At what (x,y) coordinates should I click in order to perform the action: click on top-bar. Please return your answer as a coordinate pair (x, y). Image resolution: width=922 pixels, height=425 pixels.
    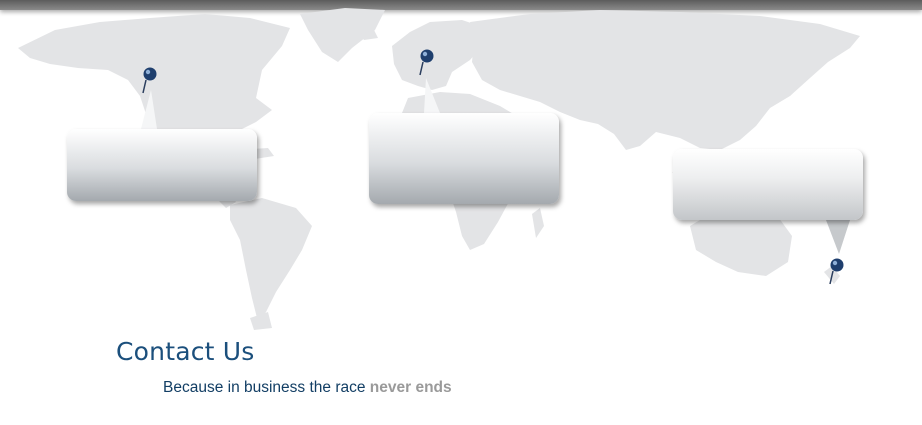
    Looking at the image, I should click on (461, 5).